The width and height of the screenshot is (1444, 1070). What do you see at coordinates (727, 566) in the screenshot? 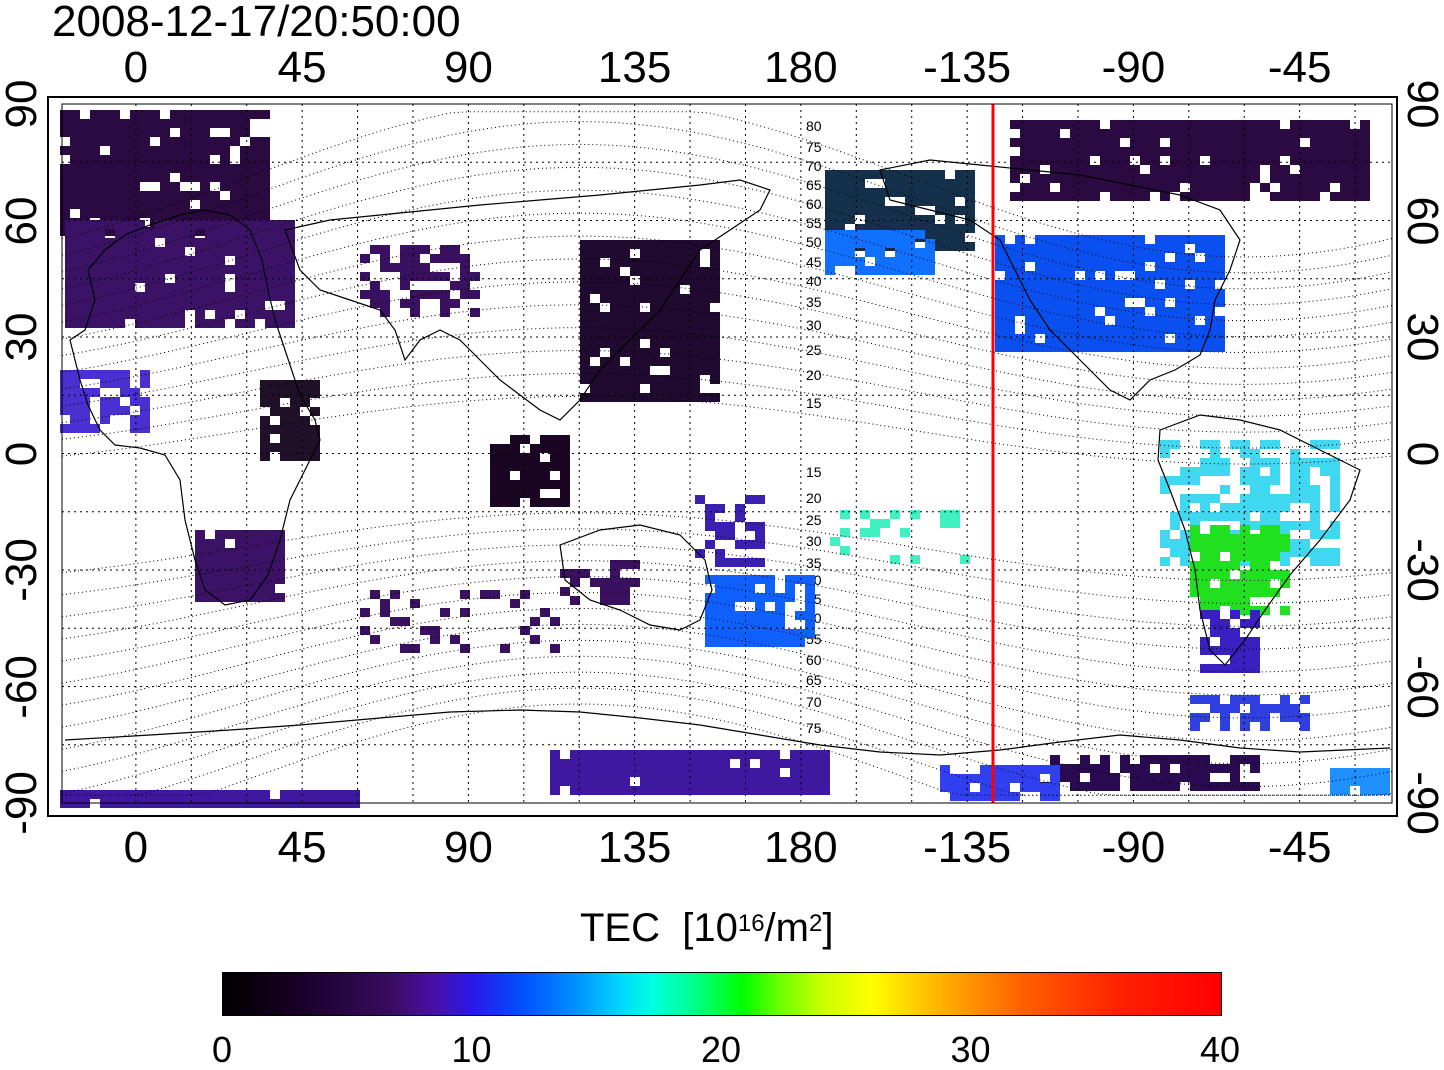
I see `magnetic-latitude-line` at bounding box center [727, 566].